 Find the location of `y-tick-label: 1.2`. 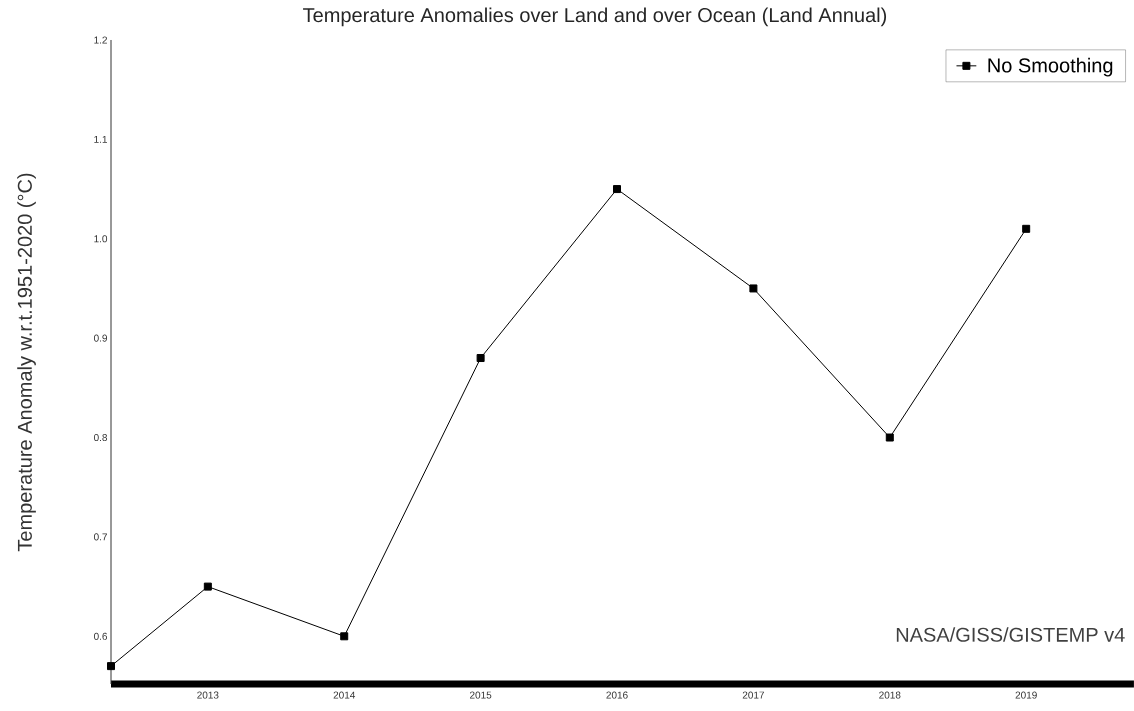

y-tick-label: 1.2 is located at coordinates (100, 40).